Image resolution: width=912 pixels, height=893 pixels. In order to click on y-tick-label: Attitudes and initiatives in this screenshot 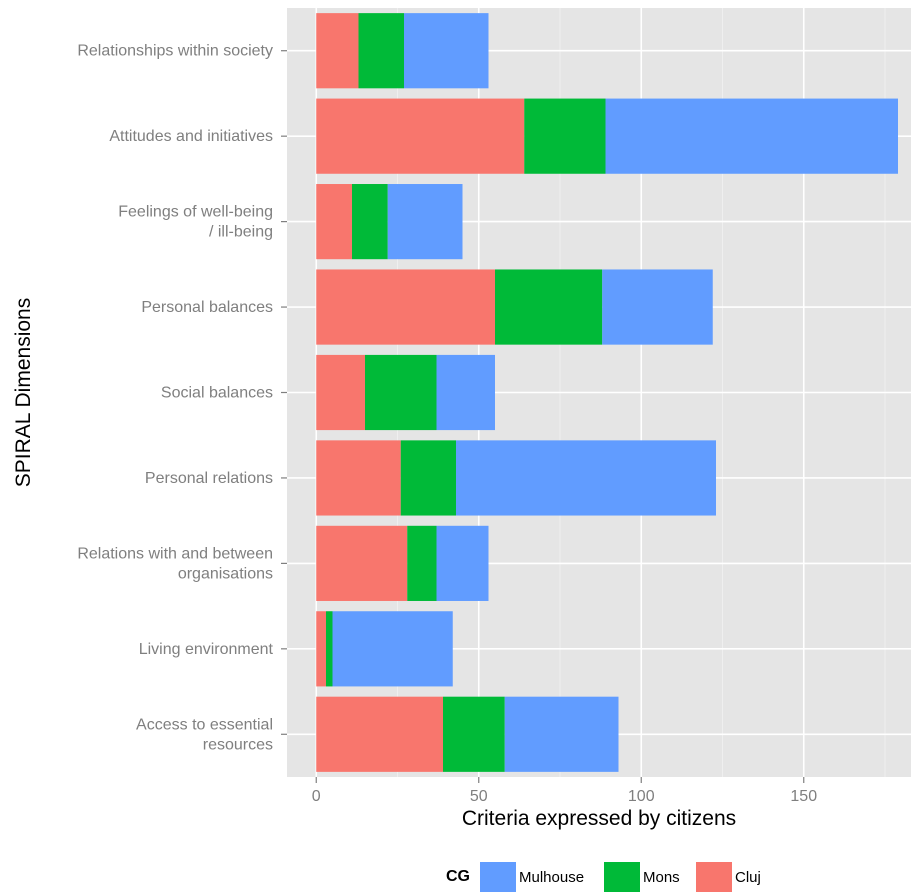, I will do `click(191, 136)`.